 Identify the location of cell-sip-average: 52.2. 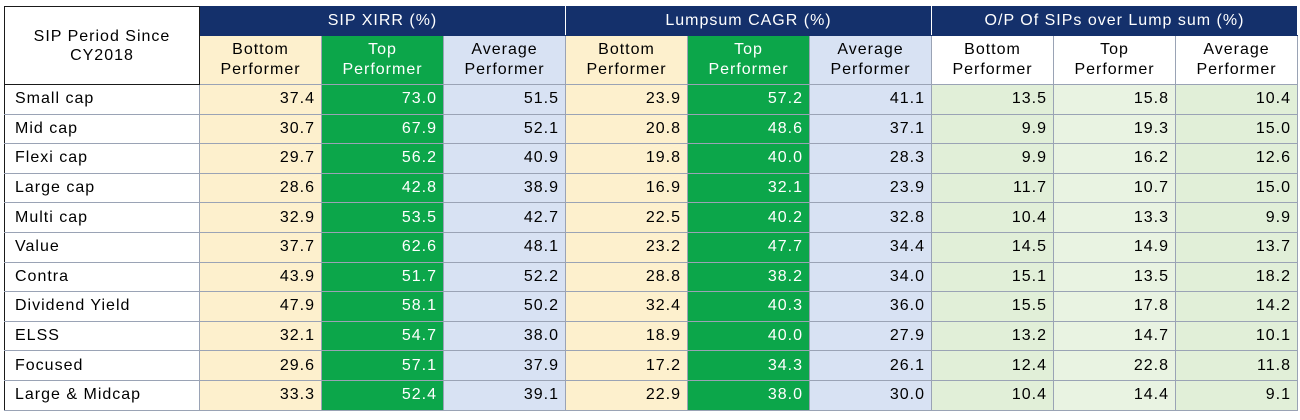
(504, 277).